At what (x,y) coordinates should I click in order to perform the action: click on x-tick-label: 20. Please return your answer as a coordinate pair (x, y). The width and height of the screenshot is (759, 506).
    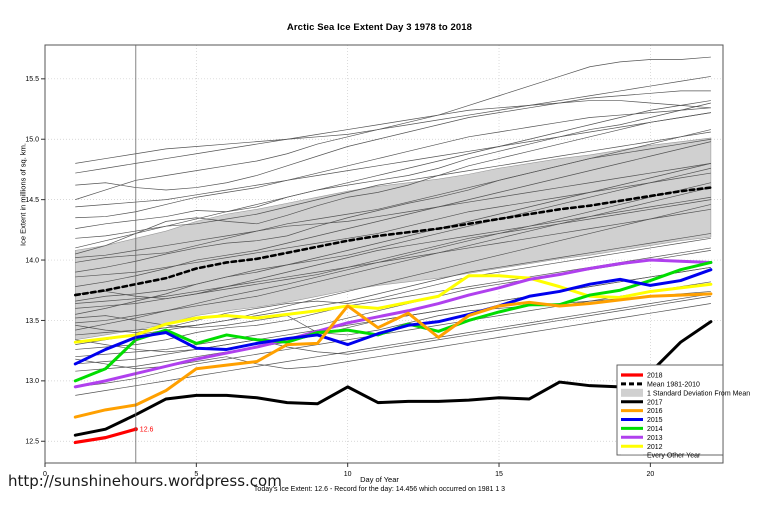
    Looking at the image, I should click on (650, 474).